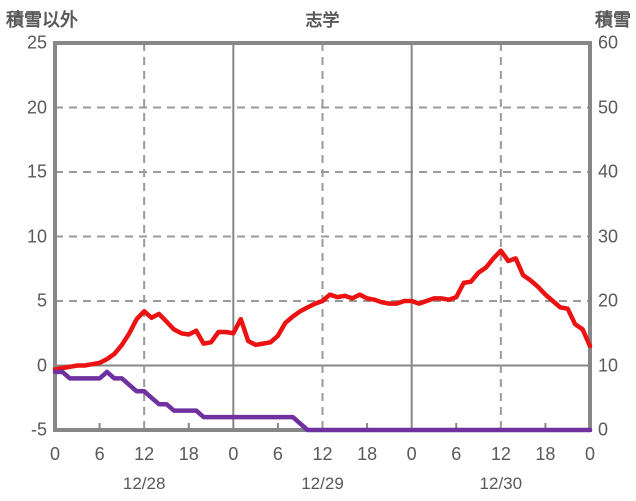  Describe the element at coordinates (322, 20) in the screenshot. I see `chart-title: 志学` at that location.